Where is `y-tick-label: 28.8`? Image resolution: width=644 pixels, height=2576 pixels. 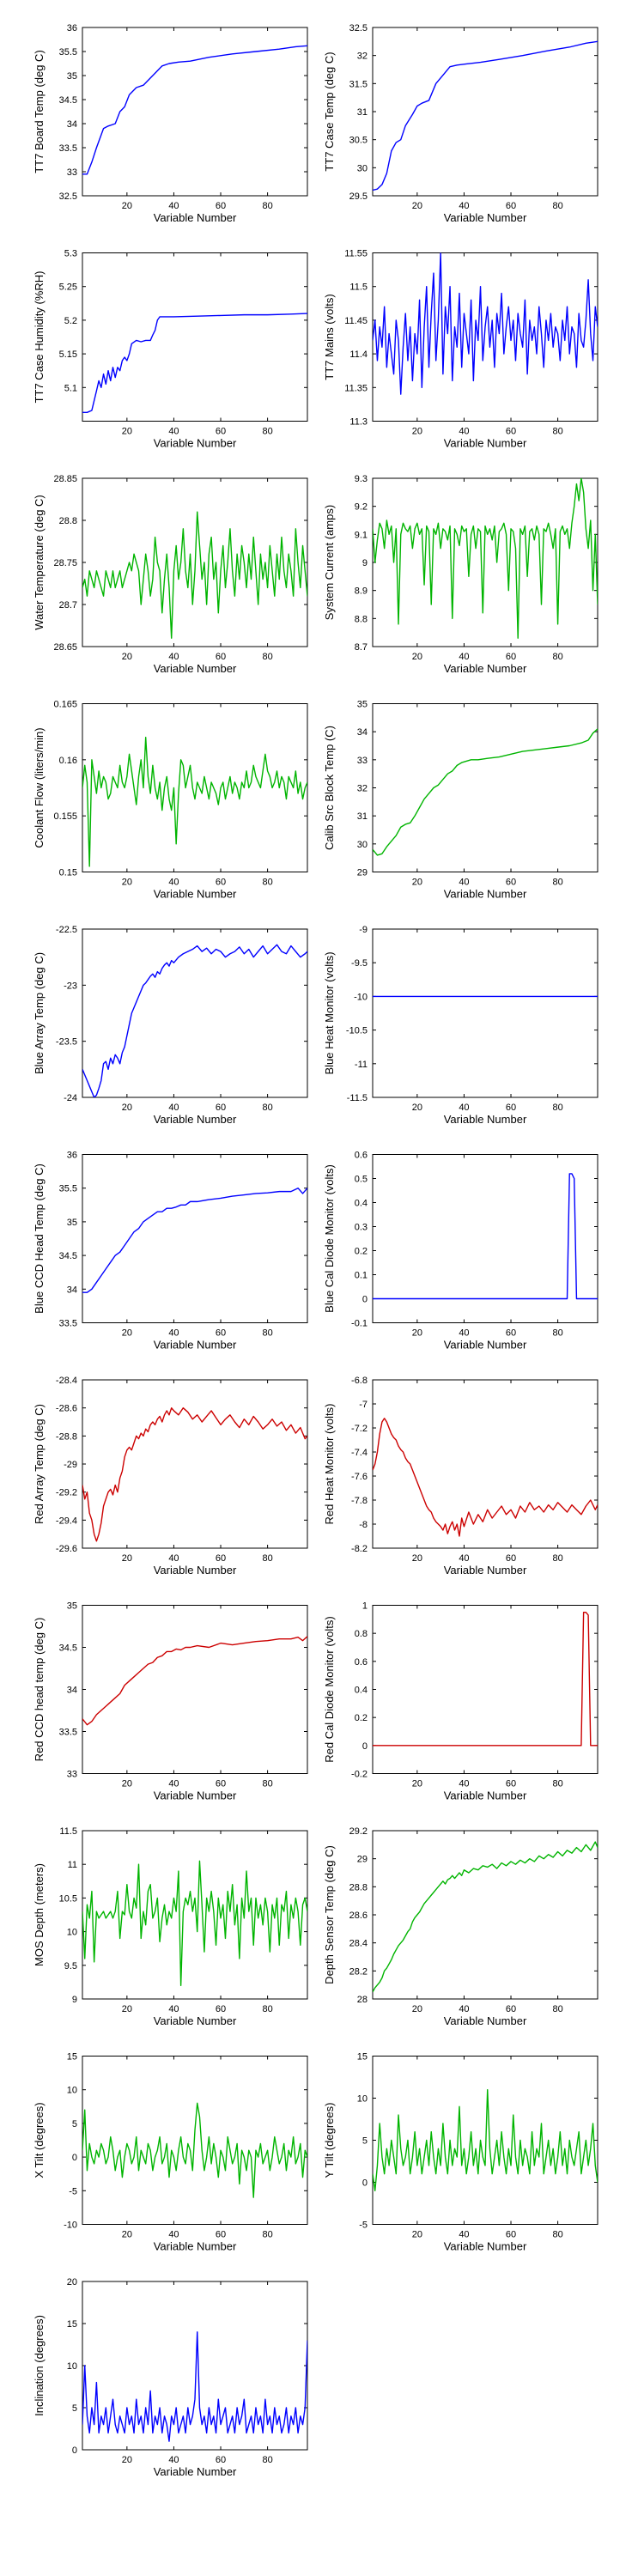
y-tick-label: 28.8 is located at coordinates (358, 1887).